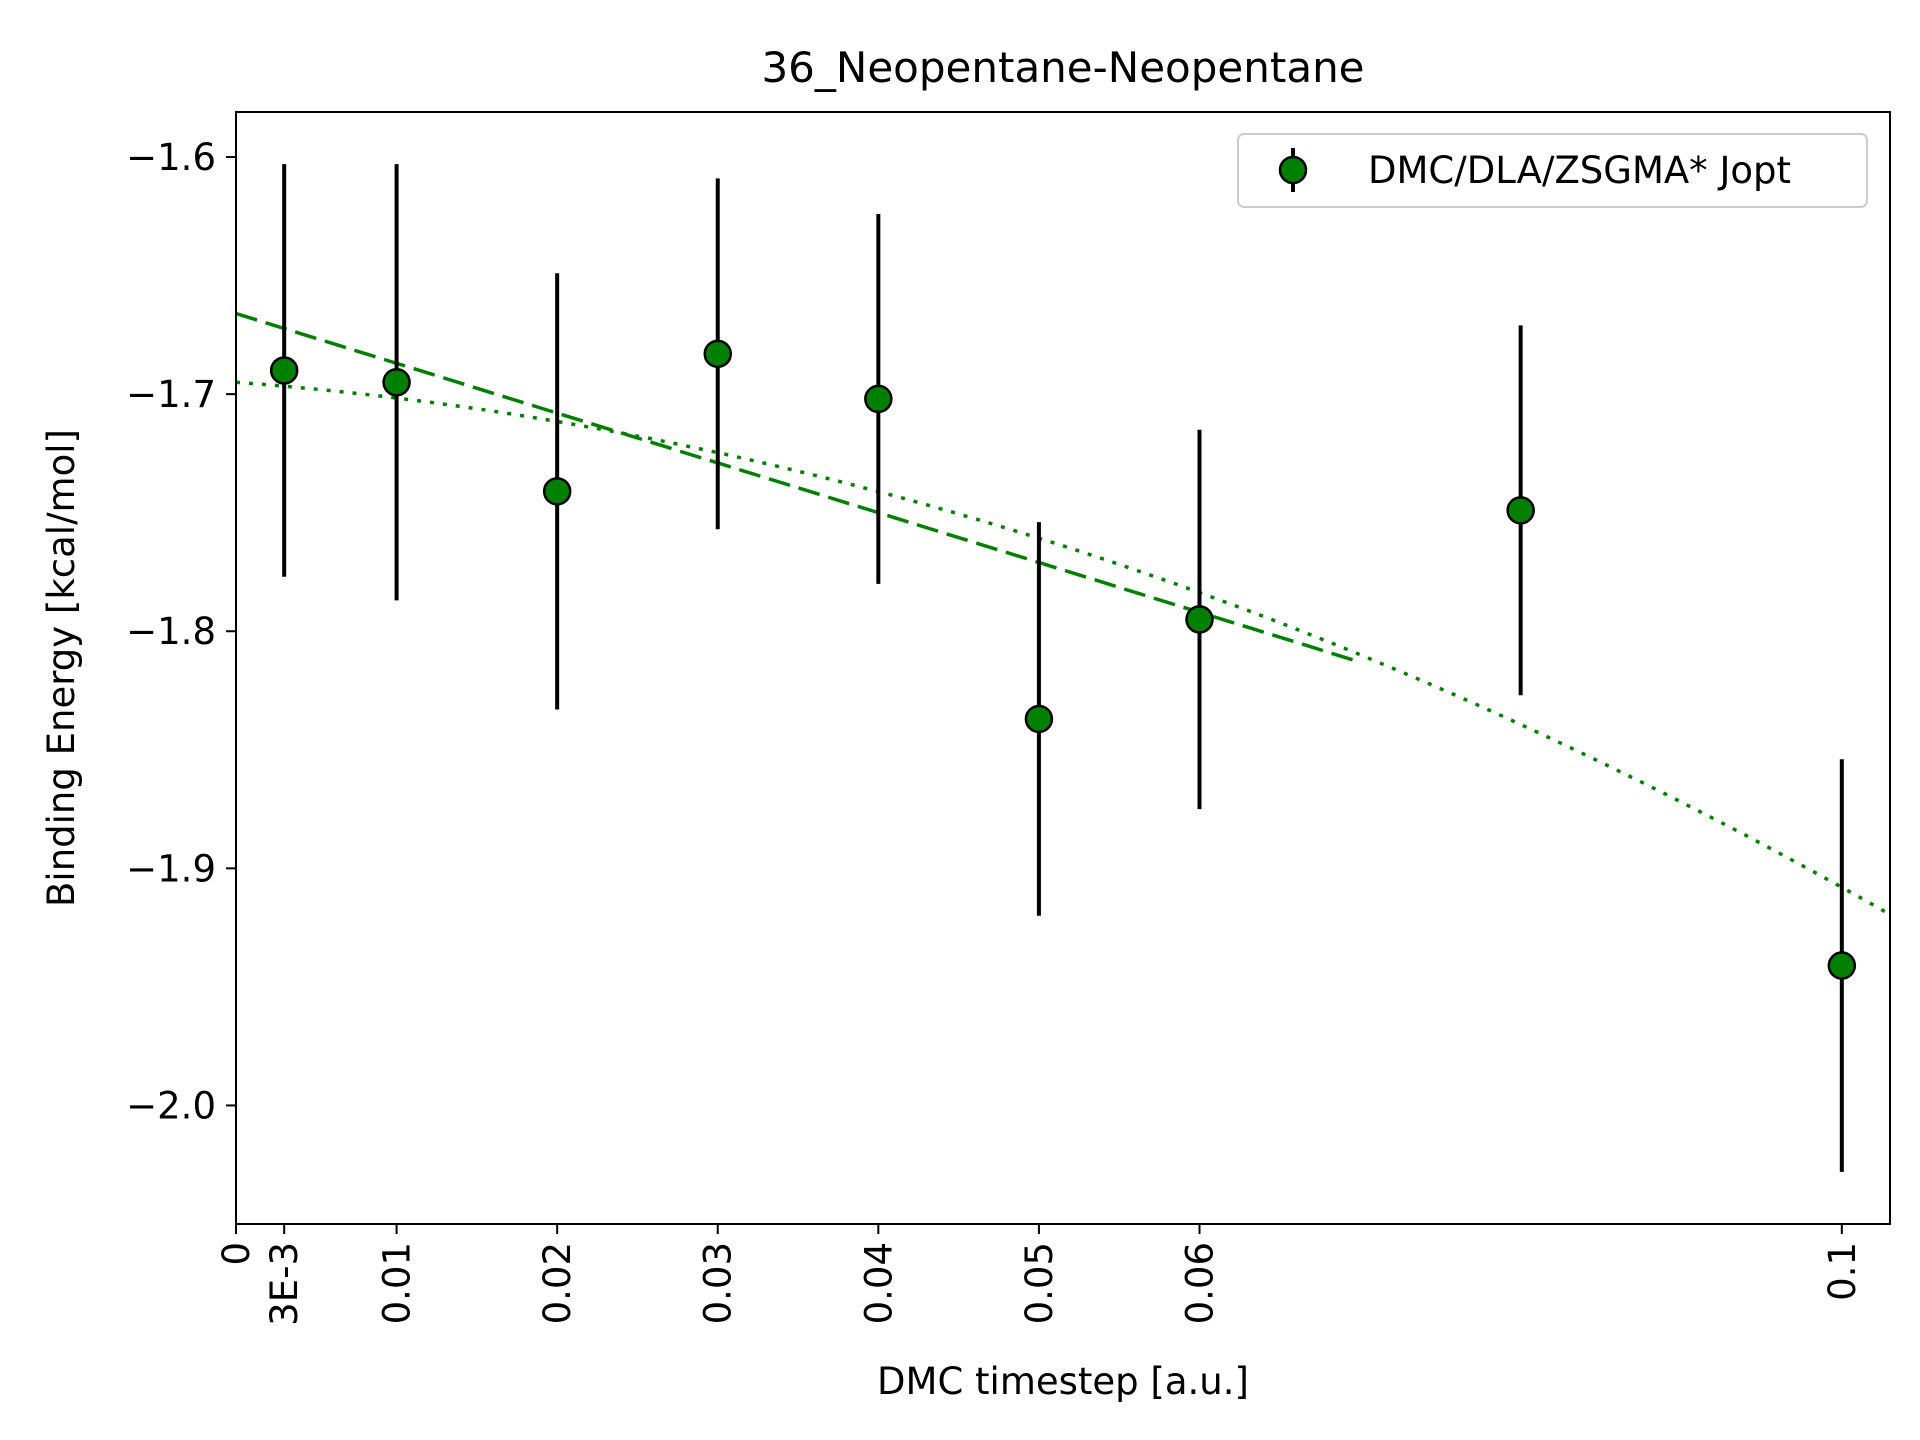  I want to click on x-tick-label: 0.01, so click(397, 1283).